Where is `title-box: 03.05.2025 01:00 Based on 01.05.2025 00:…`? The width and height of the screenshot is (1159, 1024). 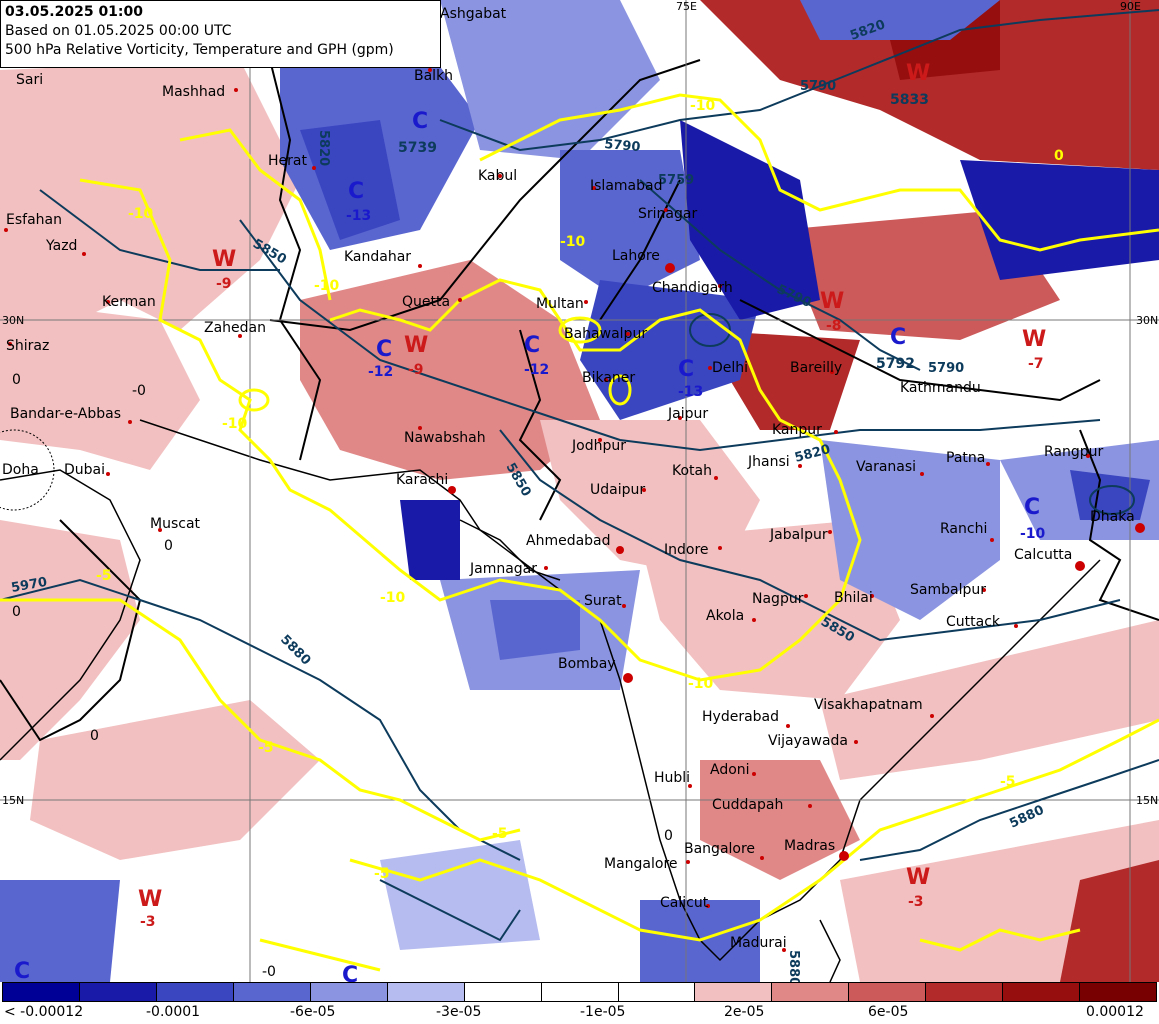 title-box: 03.05.2025 01:00 Based on 01.05.2025 00:… is located at coordinates (220, 34).